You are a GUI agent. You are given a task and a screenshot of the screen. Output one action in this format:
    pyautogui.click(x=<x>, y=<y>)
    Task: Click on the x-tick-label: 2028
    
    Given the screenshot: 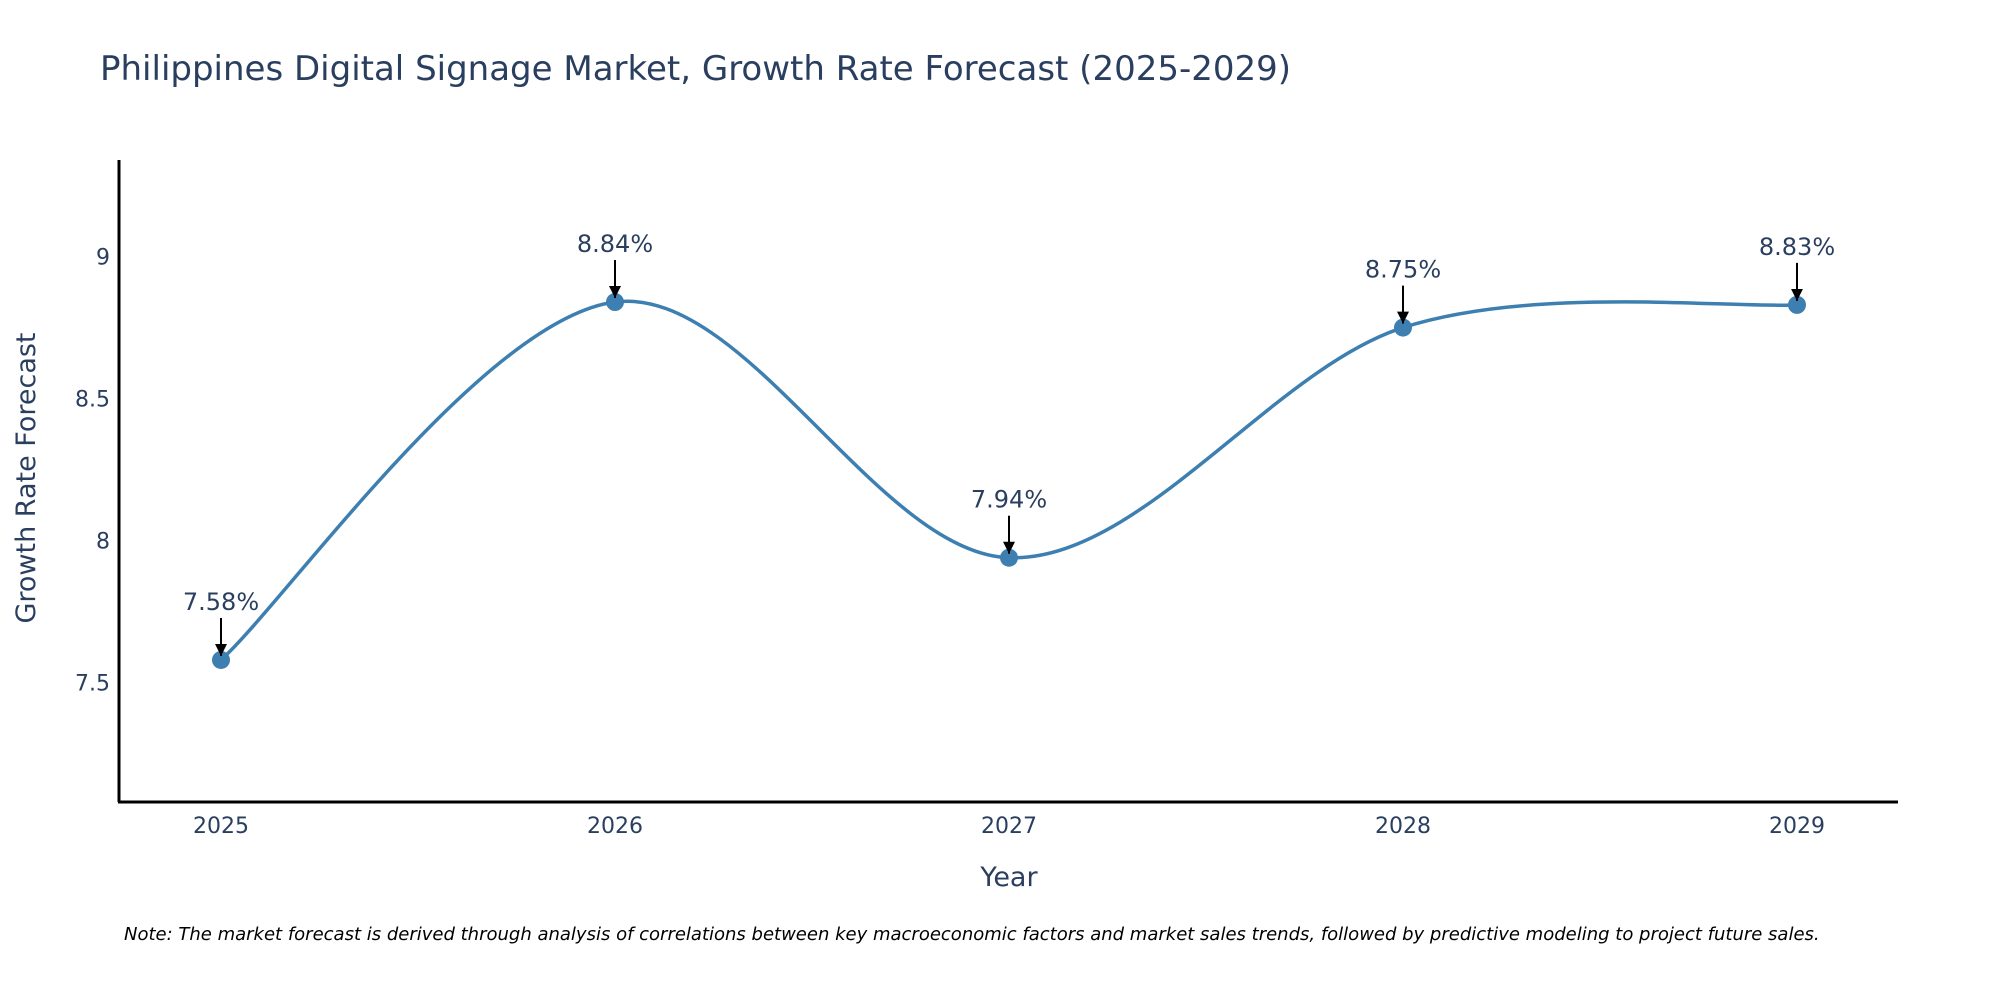 What is the action you would take?
    pyautogui.click(x=1403, y=826)
    